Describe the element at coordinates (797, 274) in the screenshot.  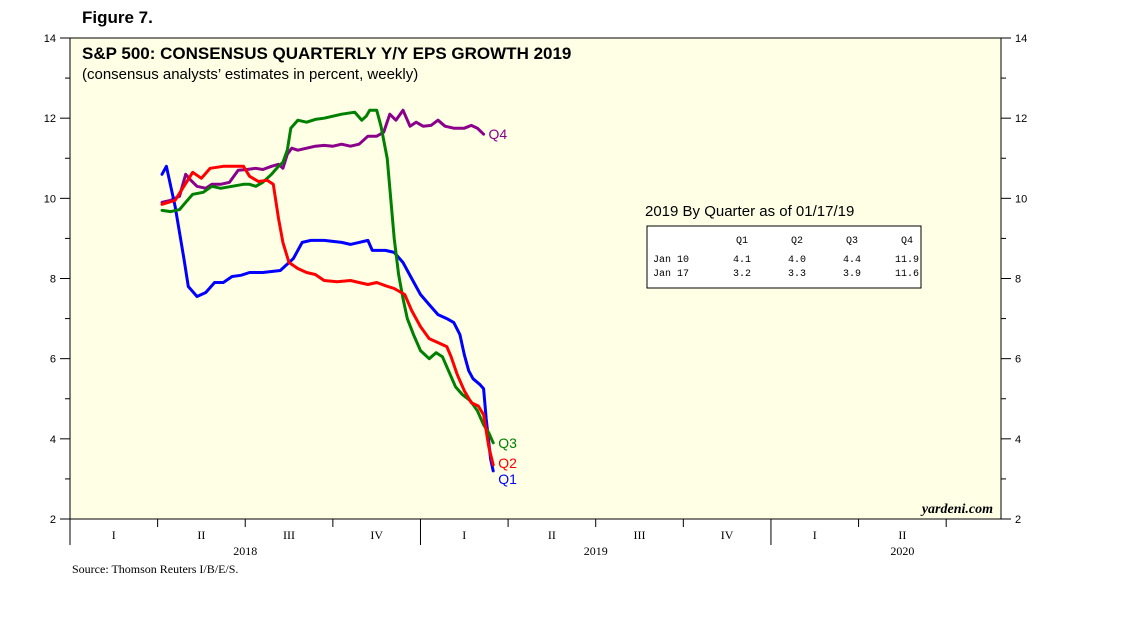
I see `table-cell: 3.3` at that location.